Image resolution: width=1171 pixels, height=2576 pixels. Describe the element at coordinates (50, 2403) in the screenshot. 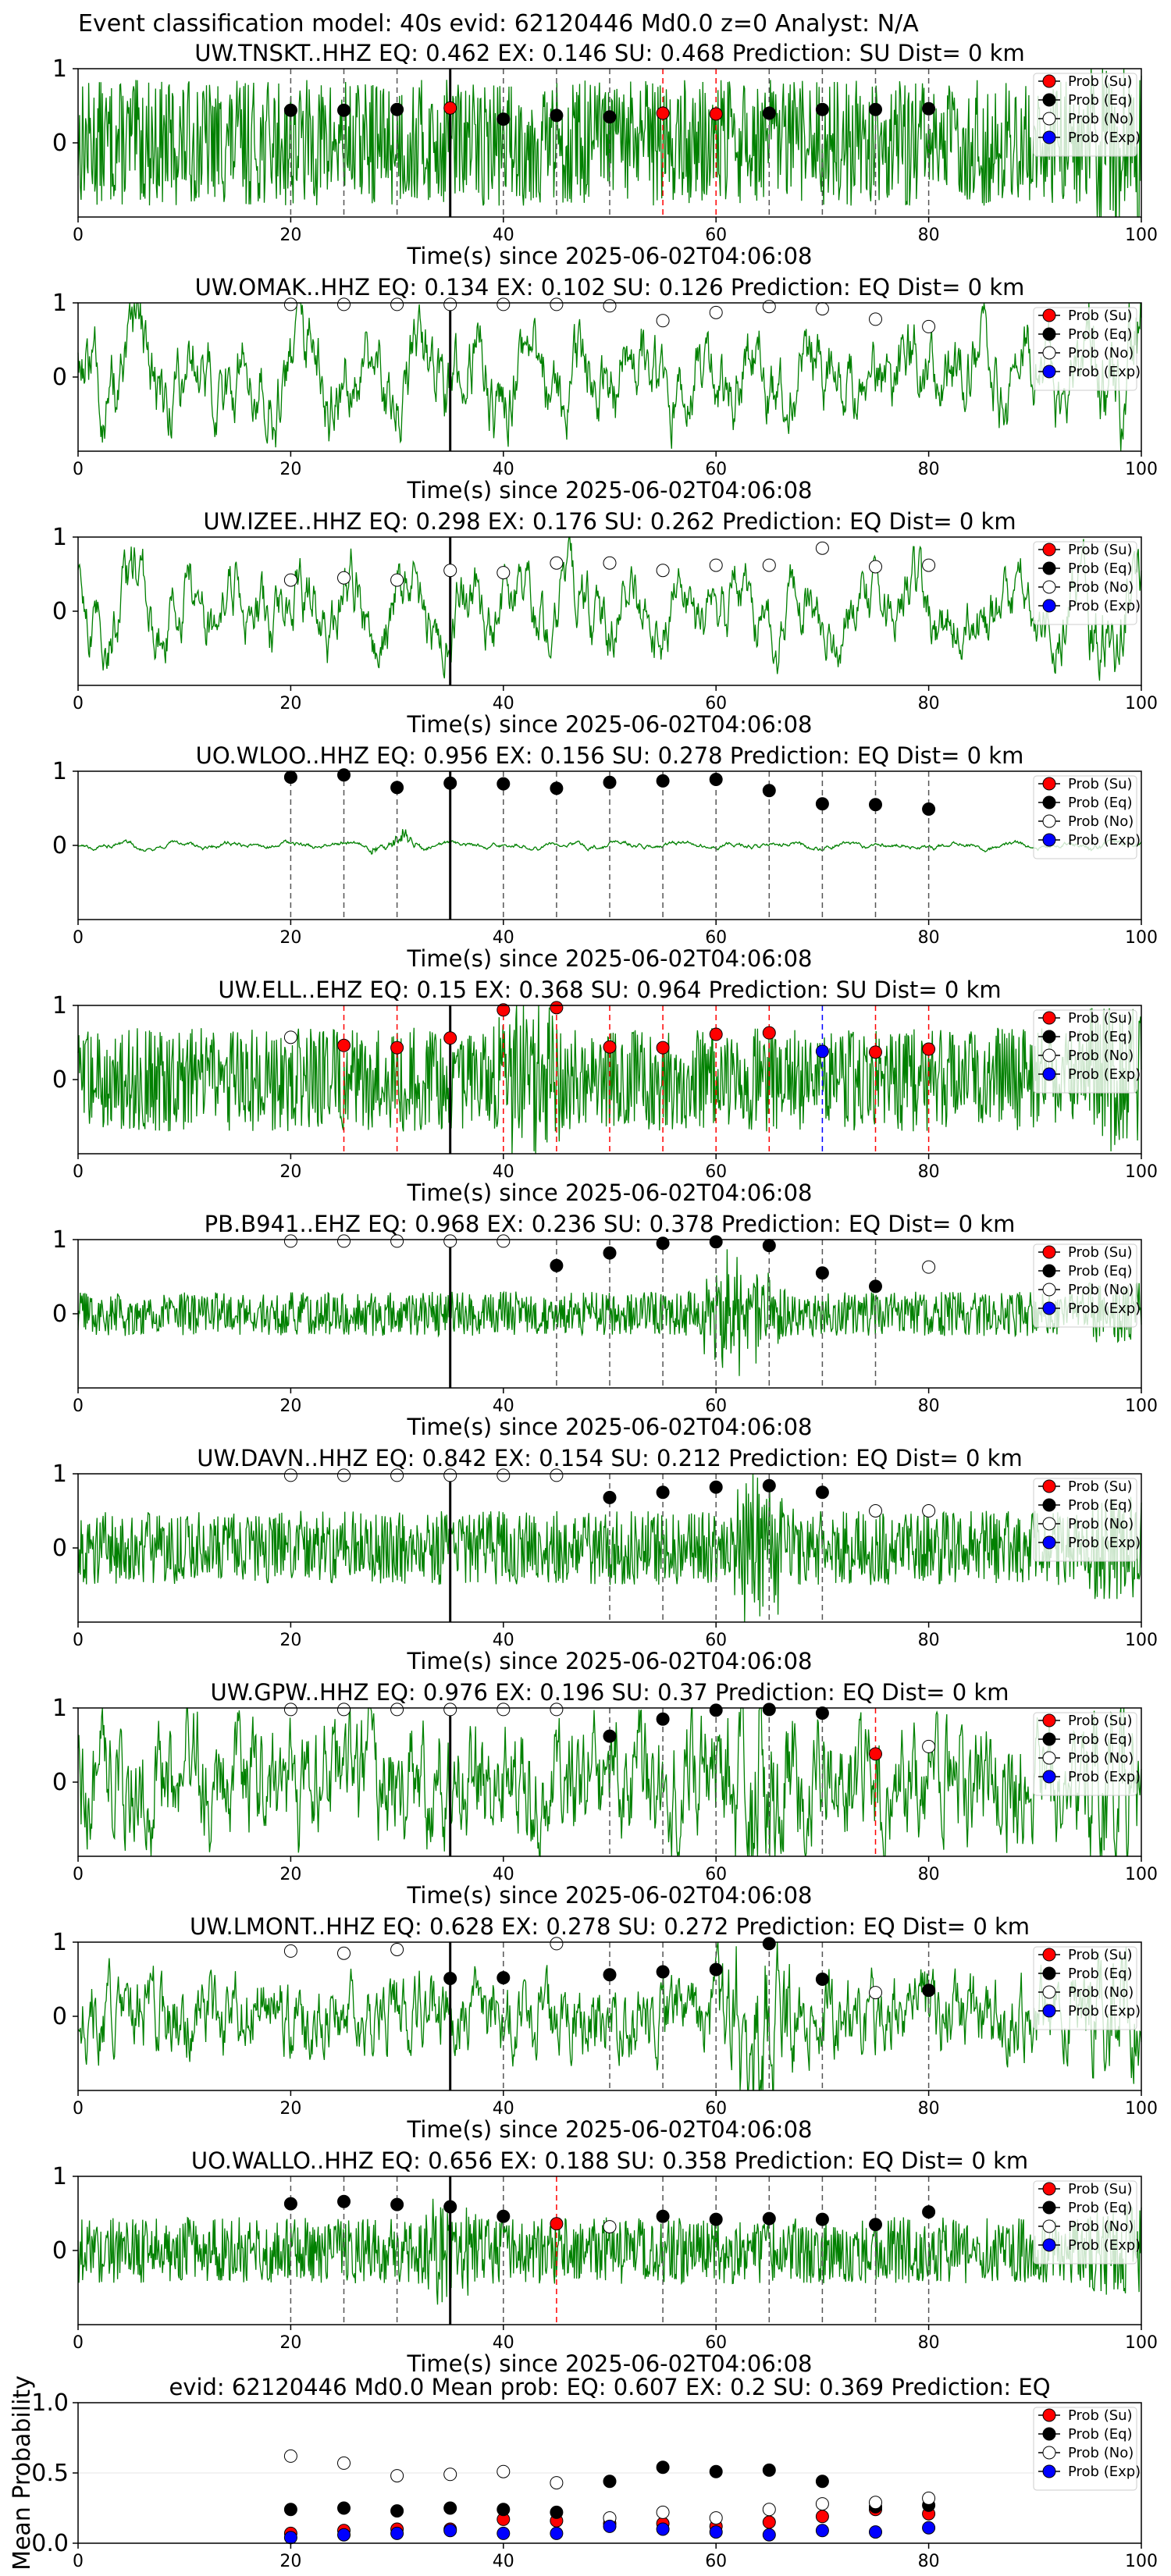

I see `ytick-label: 1.0` at that location.